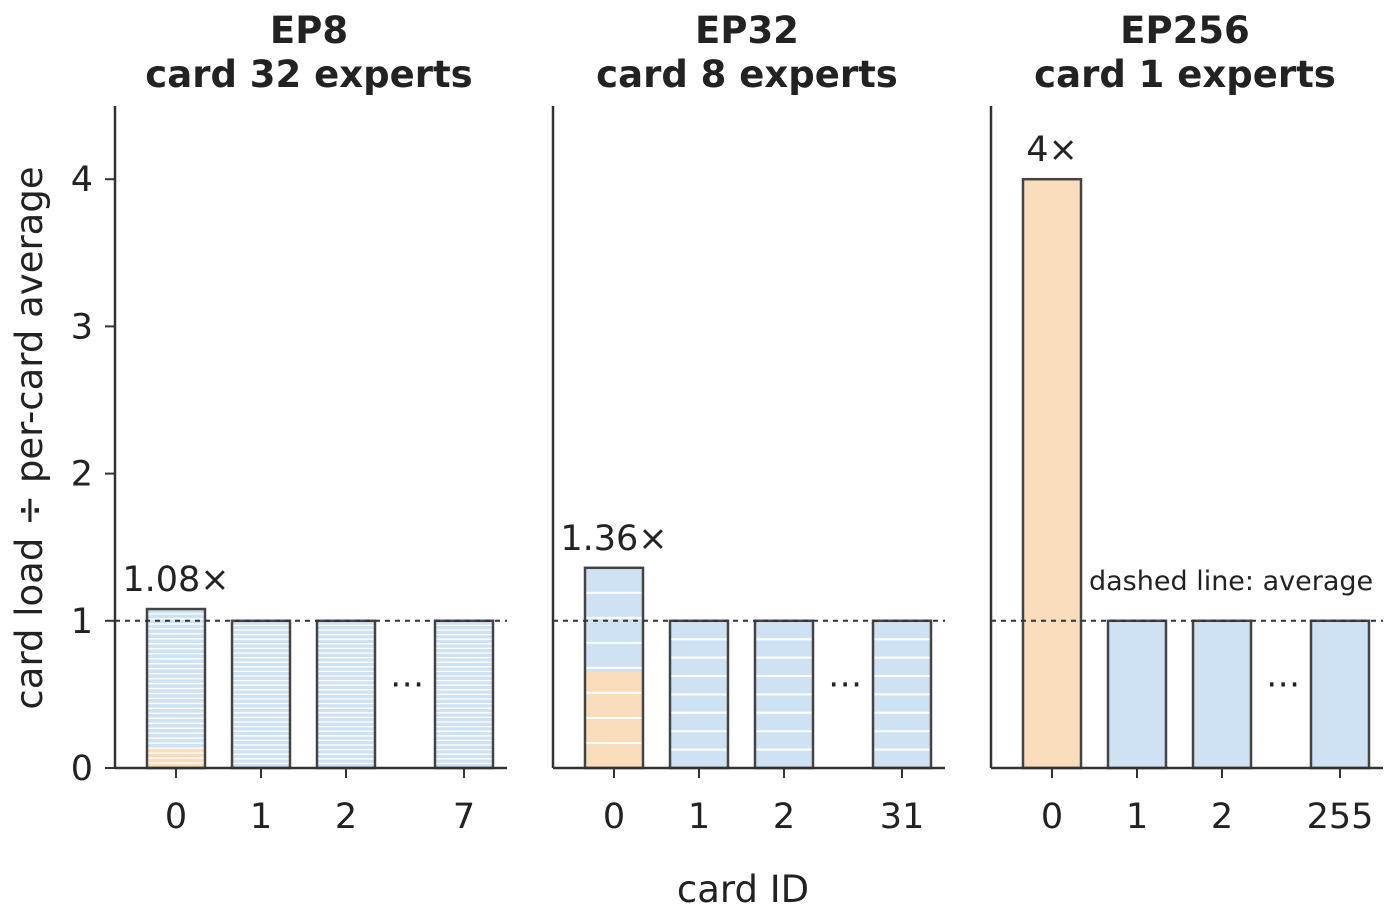 The width and height of the screenshot is (1400, 915). What do you see at coordinates (175, 580) in the screenshot?
I see `bar-value-label: 1.08×` at bounding box center [175, 580].